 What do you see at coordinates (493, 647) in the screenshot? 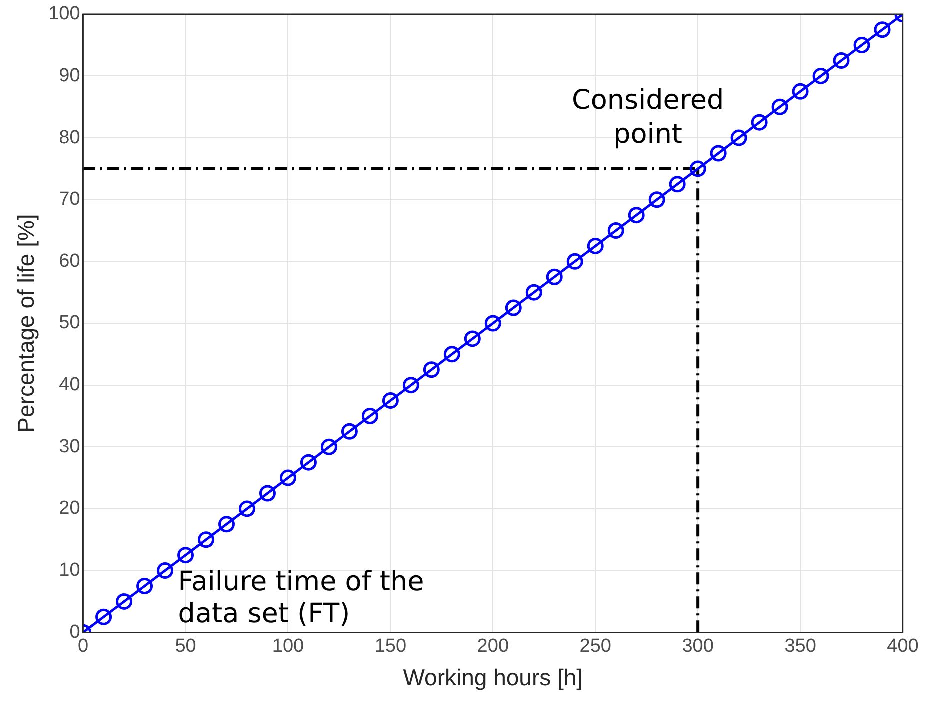
I see `x-tick-label: 200` at bounding box center [493, 647].